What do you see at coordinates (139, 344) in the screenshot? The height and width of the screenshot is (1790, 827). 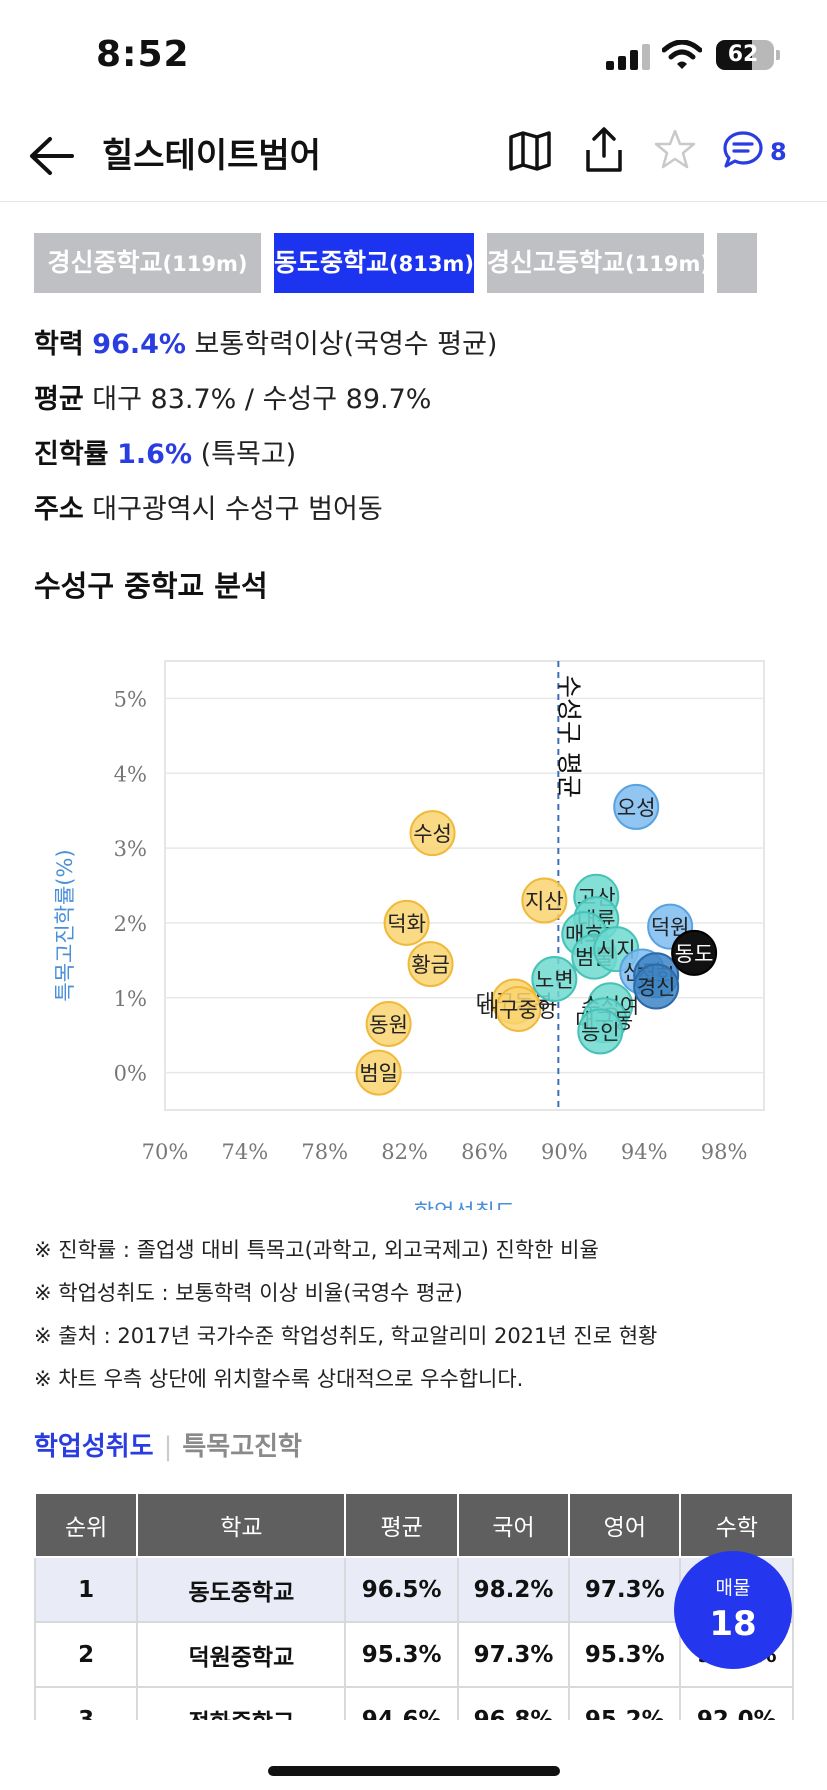 I see `info-achievement-value: 96.4%` at bounding box center [139, 344].